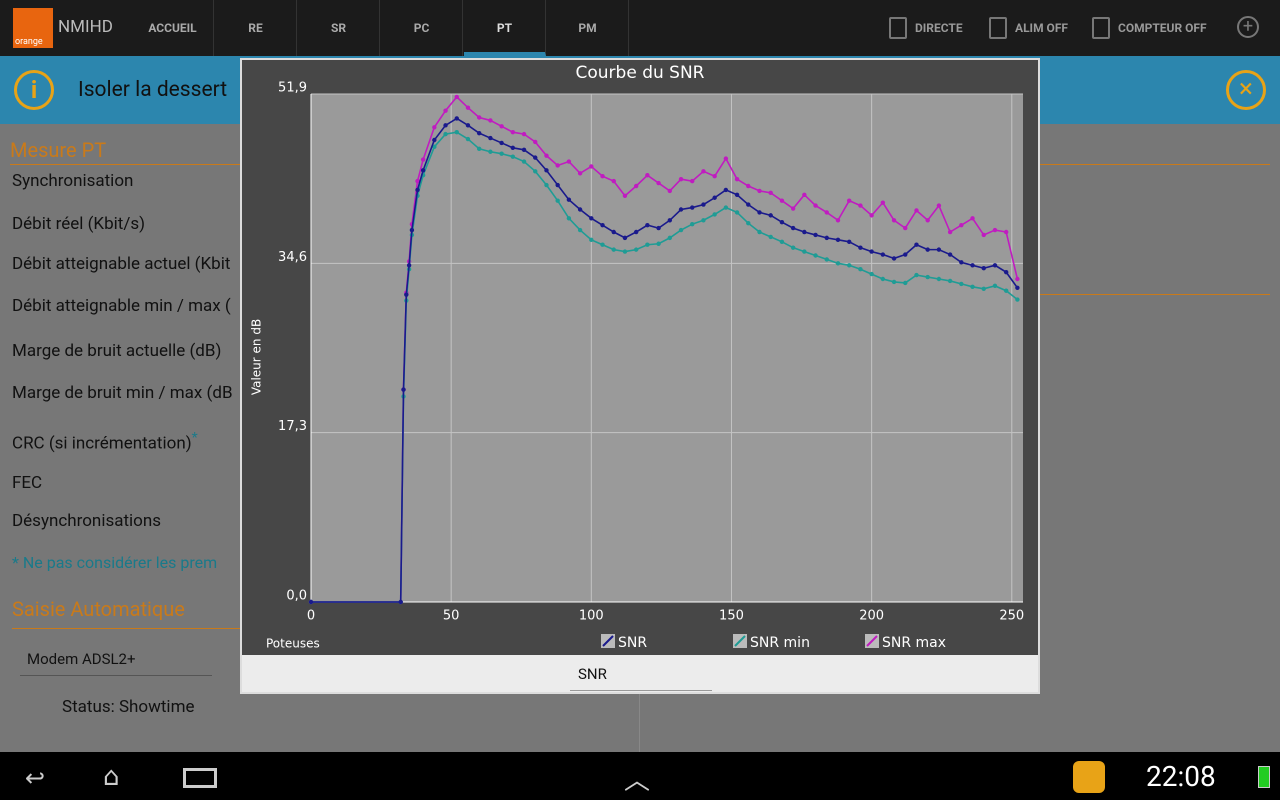 The image size is (1280, 800). What do you see at coordinates (34, 90) in the screenshot?
I see `info-icon: i` at bounding box center [34, 90].